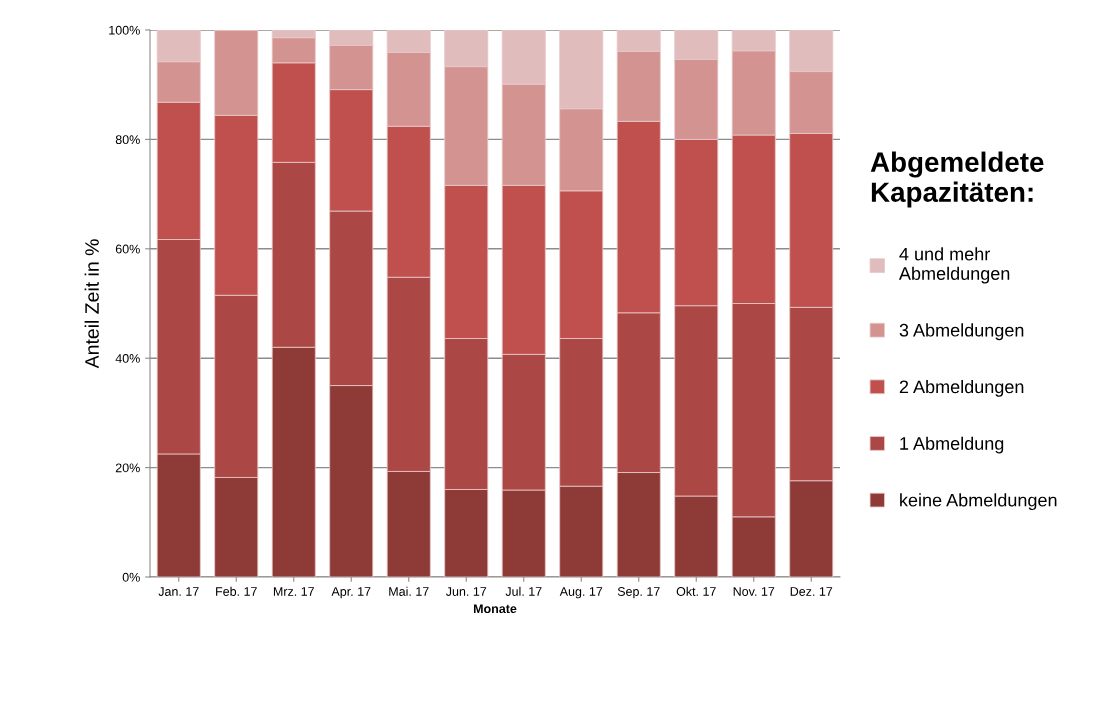 The width and height of the screenshot is (1093, 711). Describe the element at coordinates (236, 591) in the screenshot. I see `x-tick-label: Feb. 17` at that location.